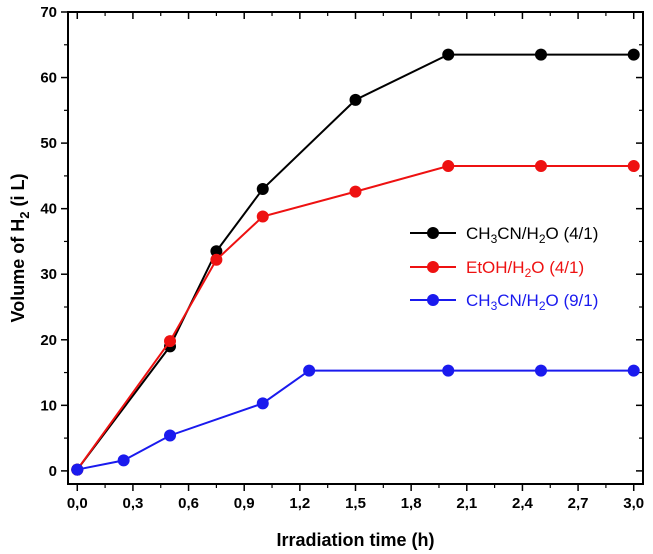 The image size is (653, 554). I want to click on legend-label: EtOH/H2O (4/1), so click(525, 269).